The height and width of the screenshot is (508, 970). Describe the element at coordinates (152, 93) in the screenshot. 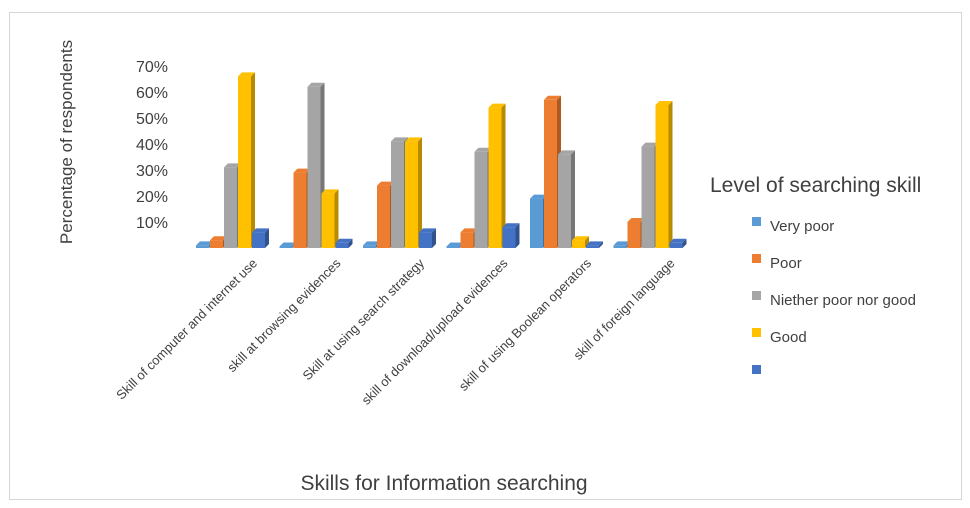

I see `y-tick-label: 60%` at that location.